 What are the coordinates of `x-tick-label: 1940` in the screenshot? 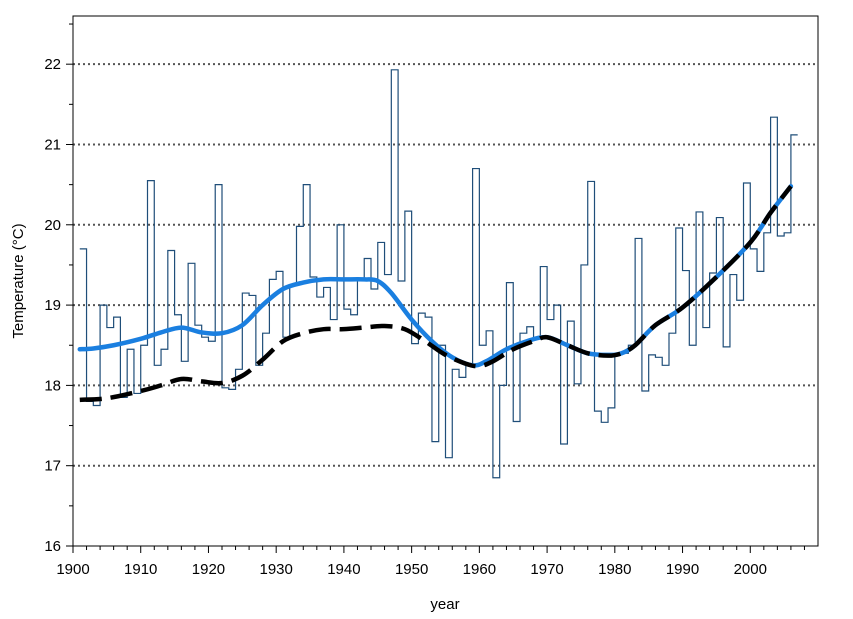 It's located at (343, 569).